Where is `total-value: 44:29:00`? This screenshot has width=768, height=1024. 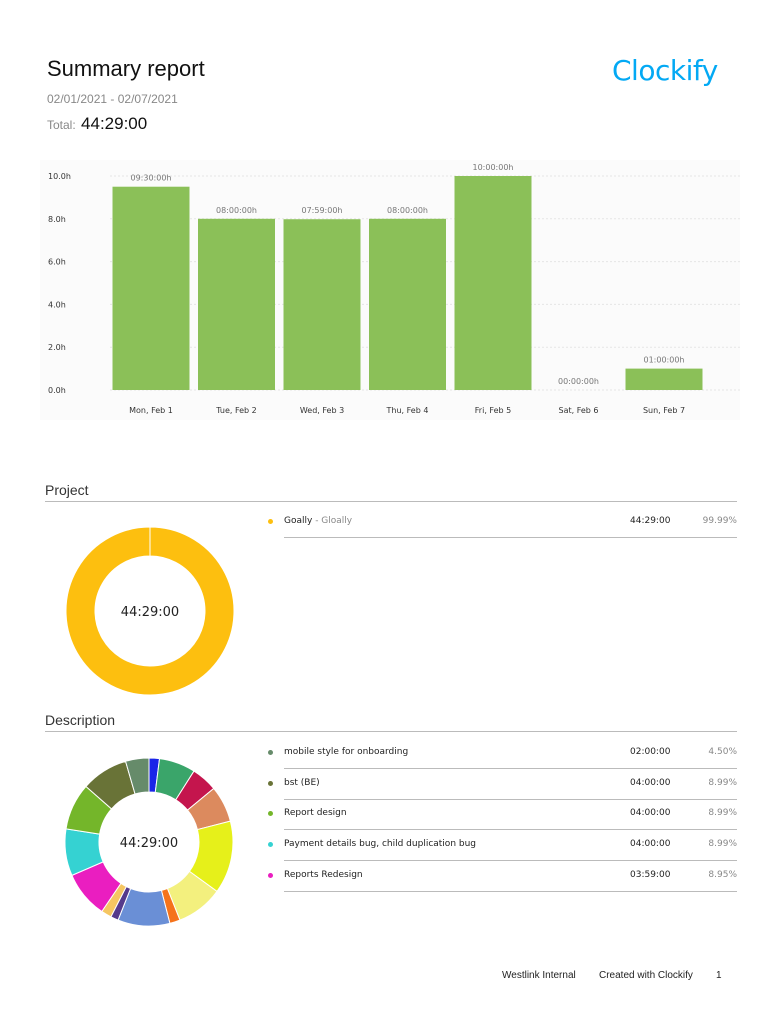 total-value: 44:29:00 is located at coordinates (114, 123).